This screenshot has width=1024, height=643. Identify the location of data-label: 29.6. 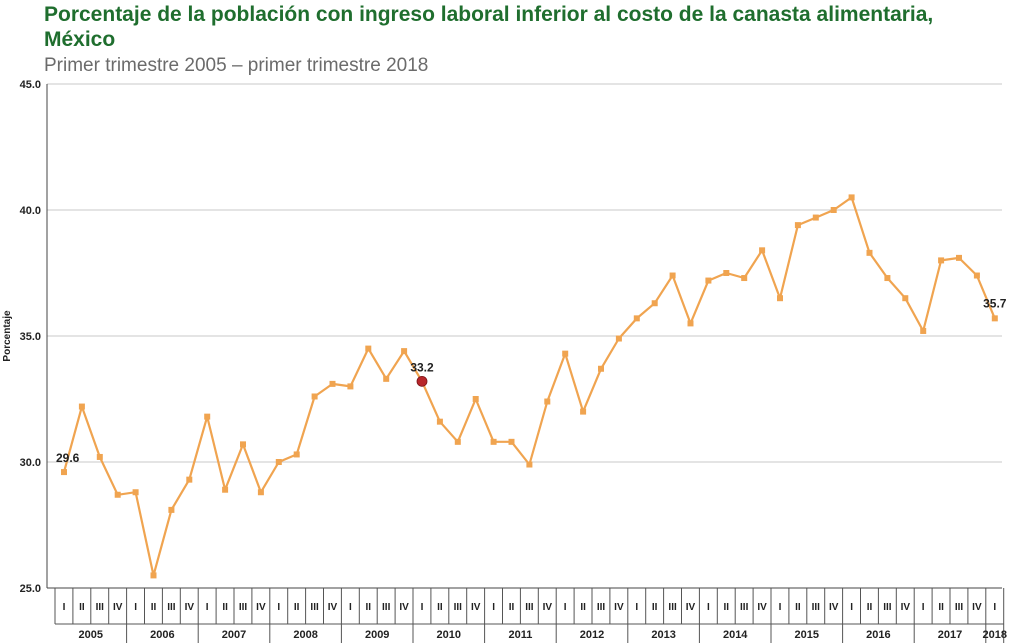
(68, 458).